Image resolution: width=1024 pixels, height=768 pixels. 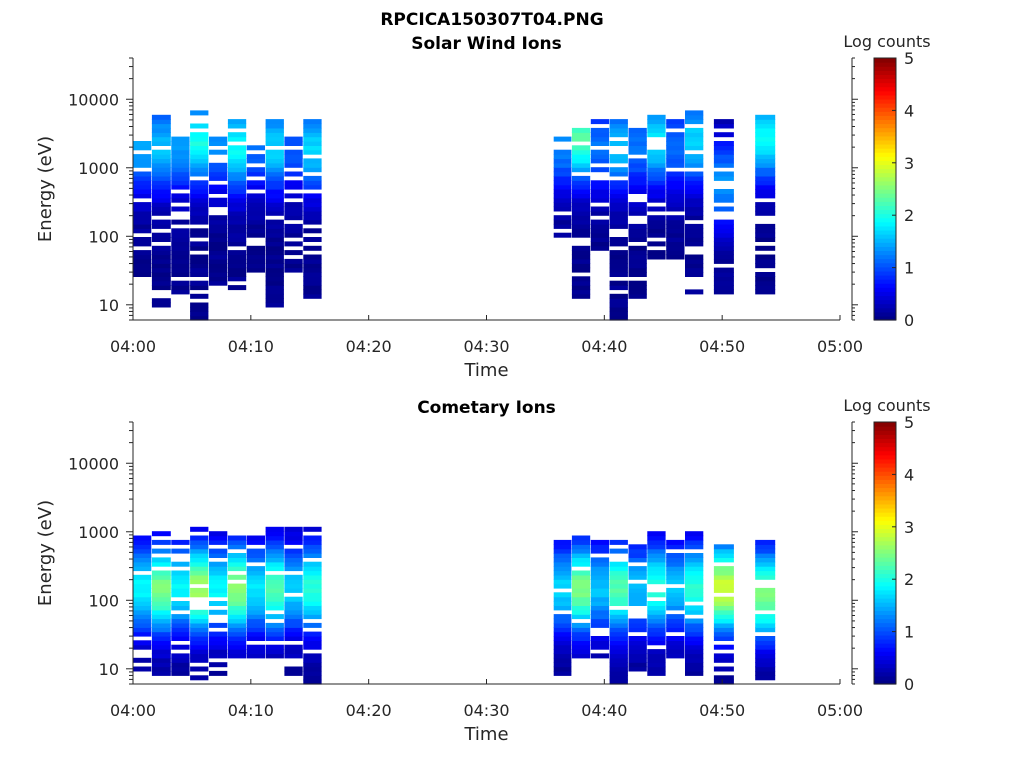 What do you see at coordinates (486, 408) in the screenshot?
I see `panel-title: Cometary Ions` at bounding box center [486, 408].